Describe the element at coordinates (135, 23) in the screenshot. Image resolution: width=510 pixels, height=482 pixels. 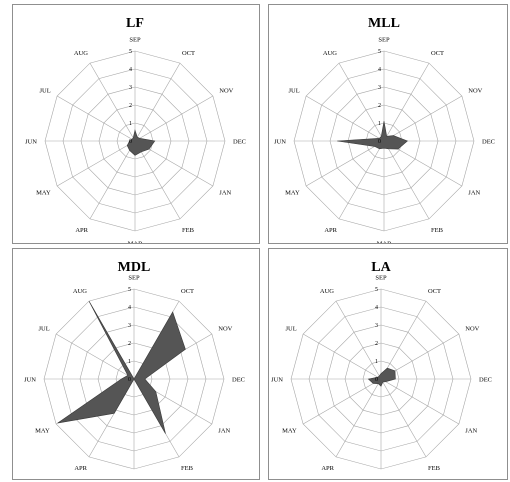
I see `chart-title: LF` at that location.